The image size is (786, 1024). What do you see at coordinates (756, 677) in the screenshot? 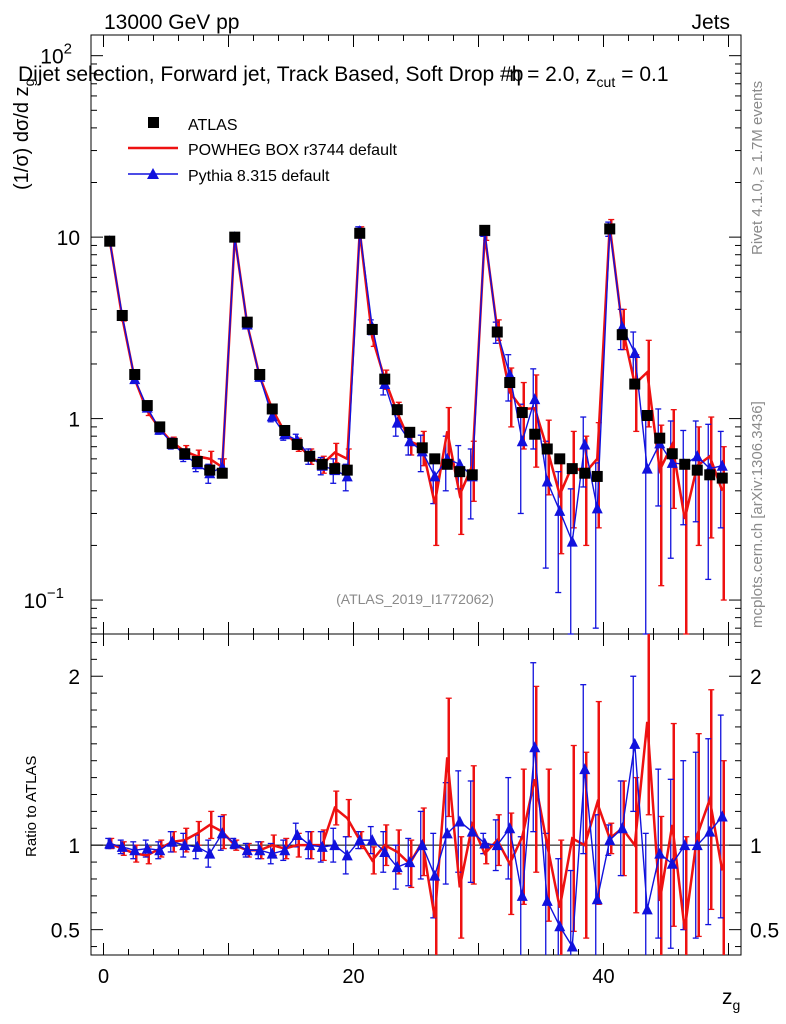
I see `ratio-y-tick-label-right: 2` at bounding box center [756, 677].